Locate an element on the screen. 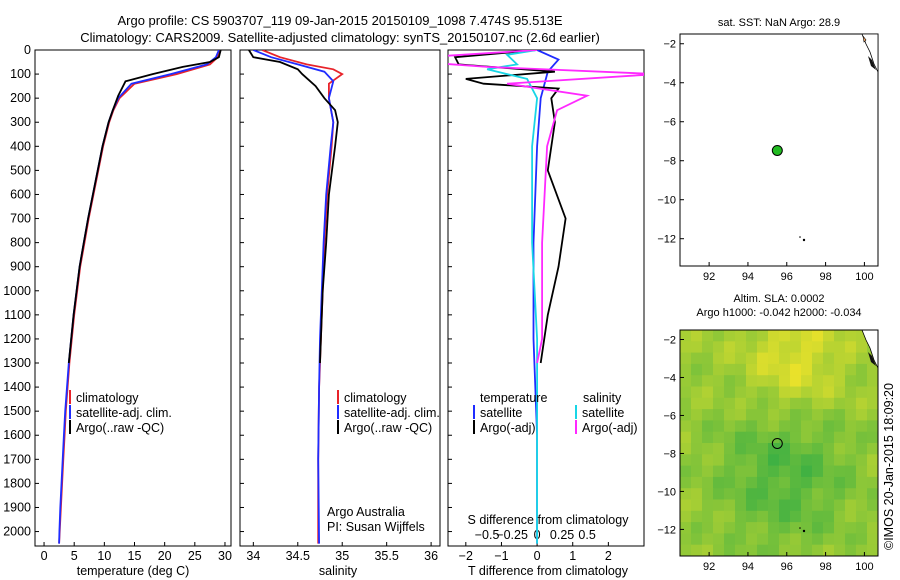  depth-tick-label: 1800 is located at coordinates (17, 483).